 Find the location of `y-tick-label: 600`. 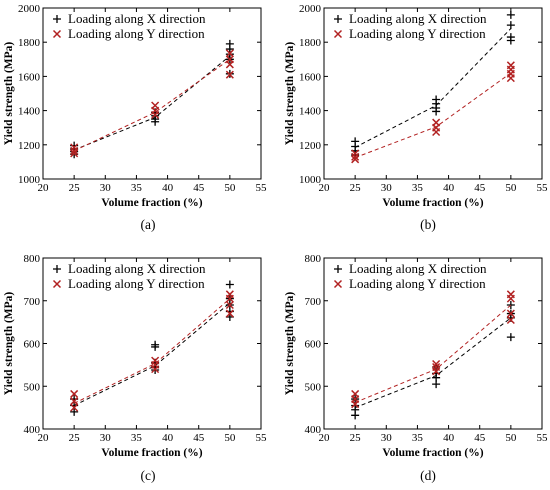

y-tick-label: 600 is located at coordinates (313, 345).